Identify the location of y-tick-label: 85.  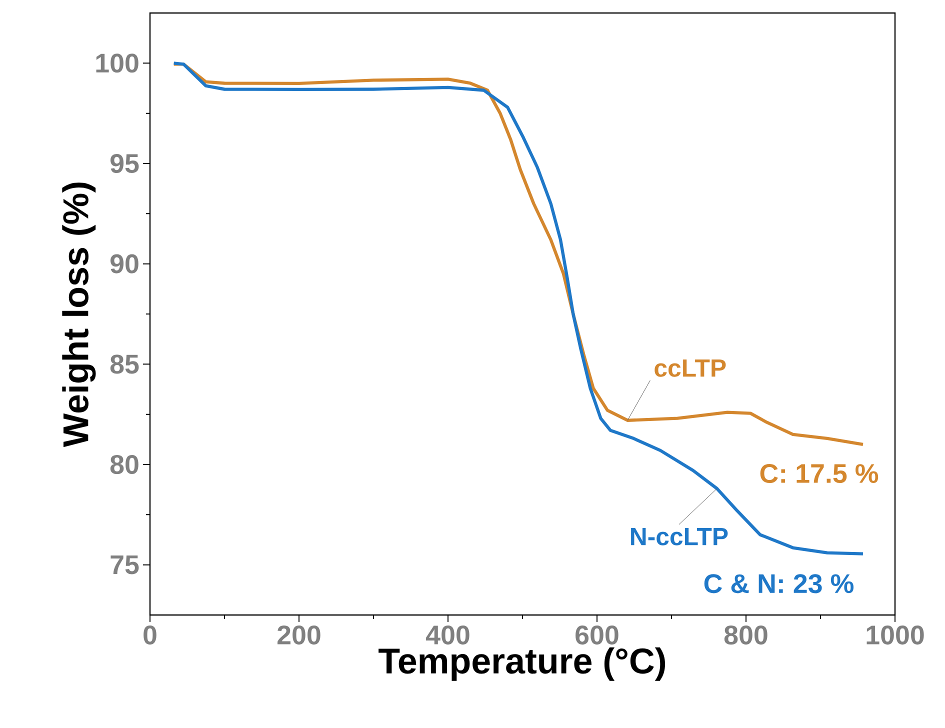
(124, 364).